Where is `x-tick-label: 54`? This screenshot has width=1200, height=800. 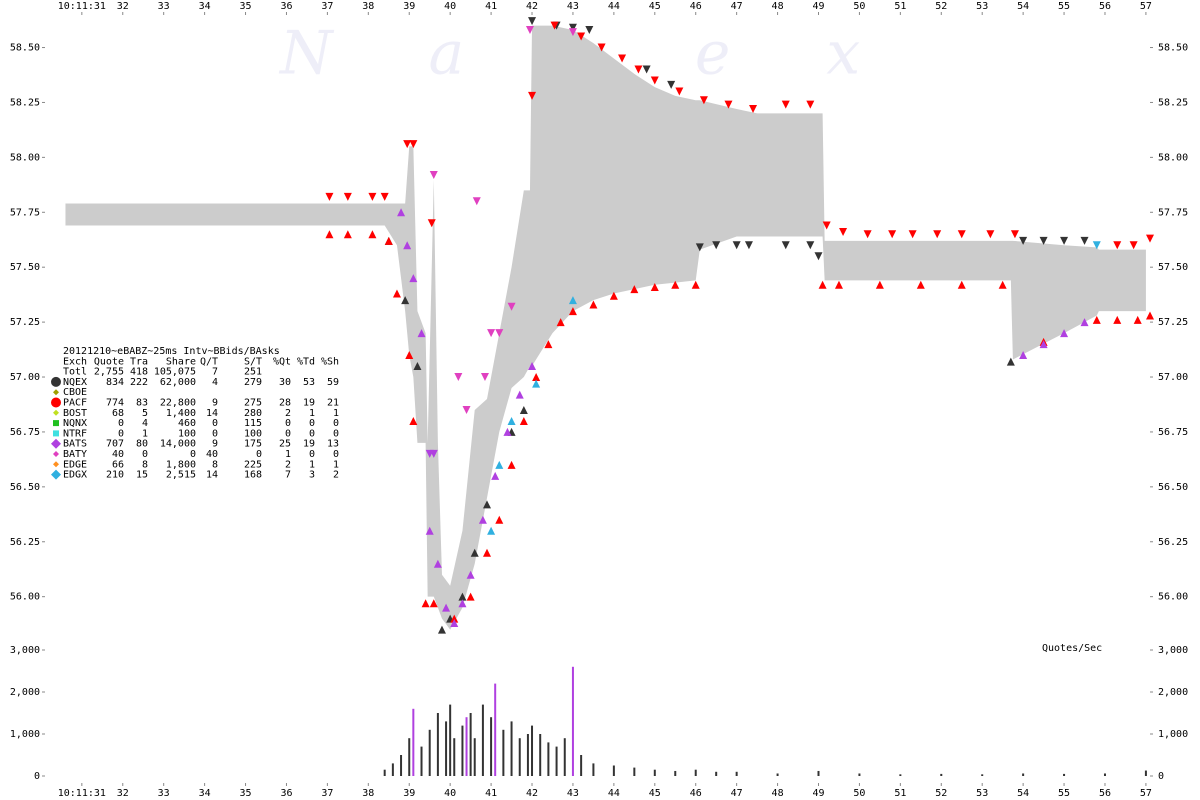
x-tick-label: 54 is located at coordinates (1023, 6).